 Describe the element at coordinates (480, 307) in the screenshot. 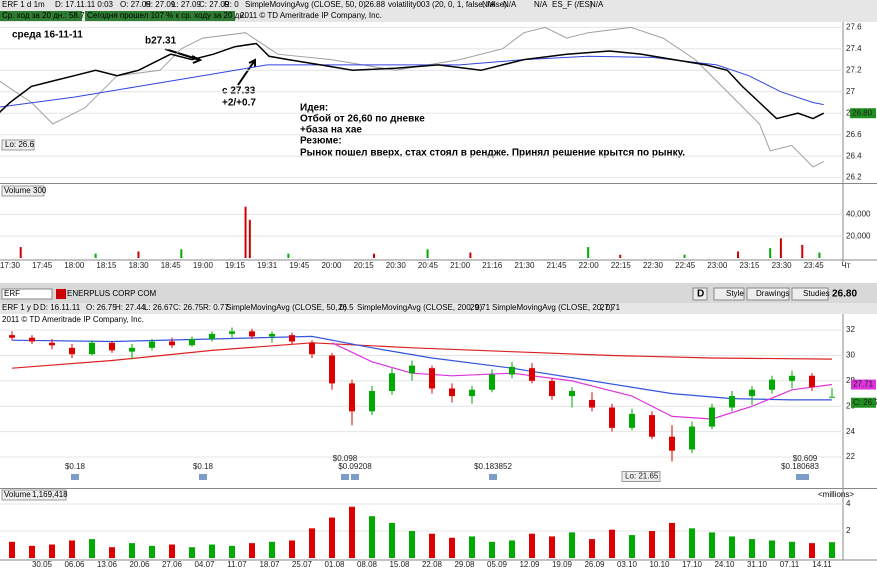

I see `study-value: 29.71` at that location.